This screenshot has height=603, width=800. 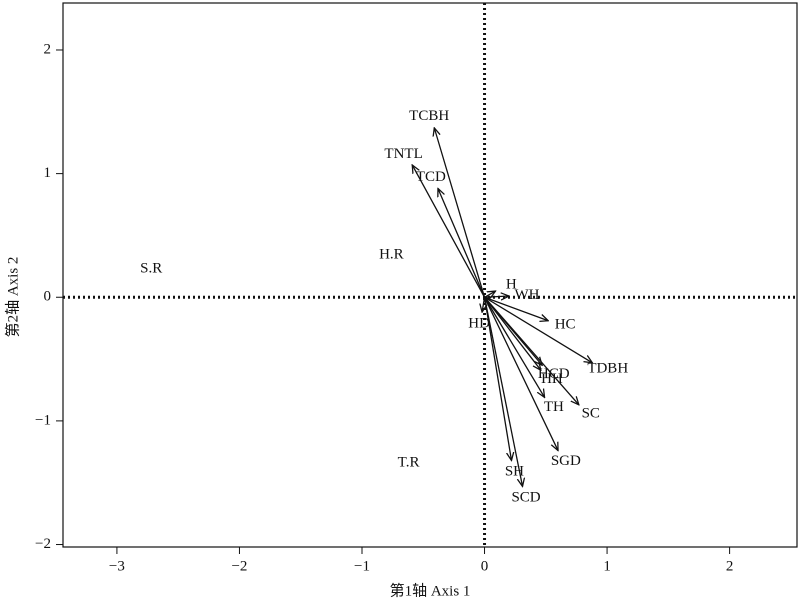 What do you see at coordinates (12, 297) in the screenshot?
I see `y-axis-label: 第2轴 Axis 2` at bounding box center [12, 297].